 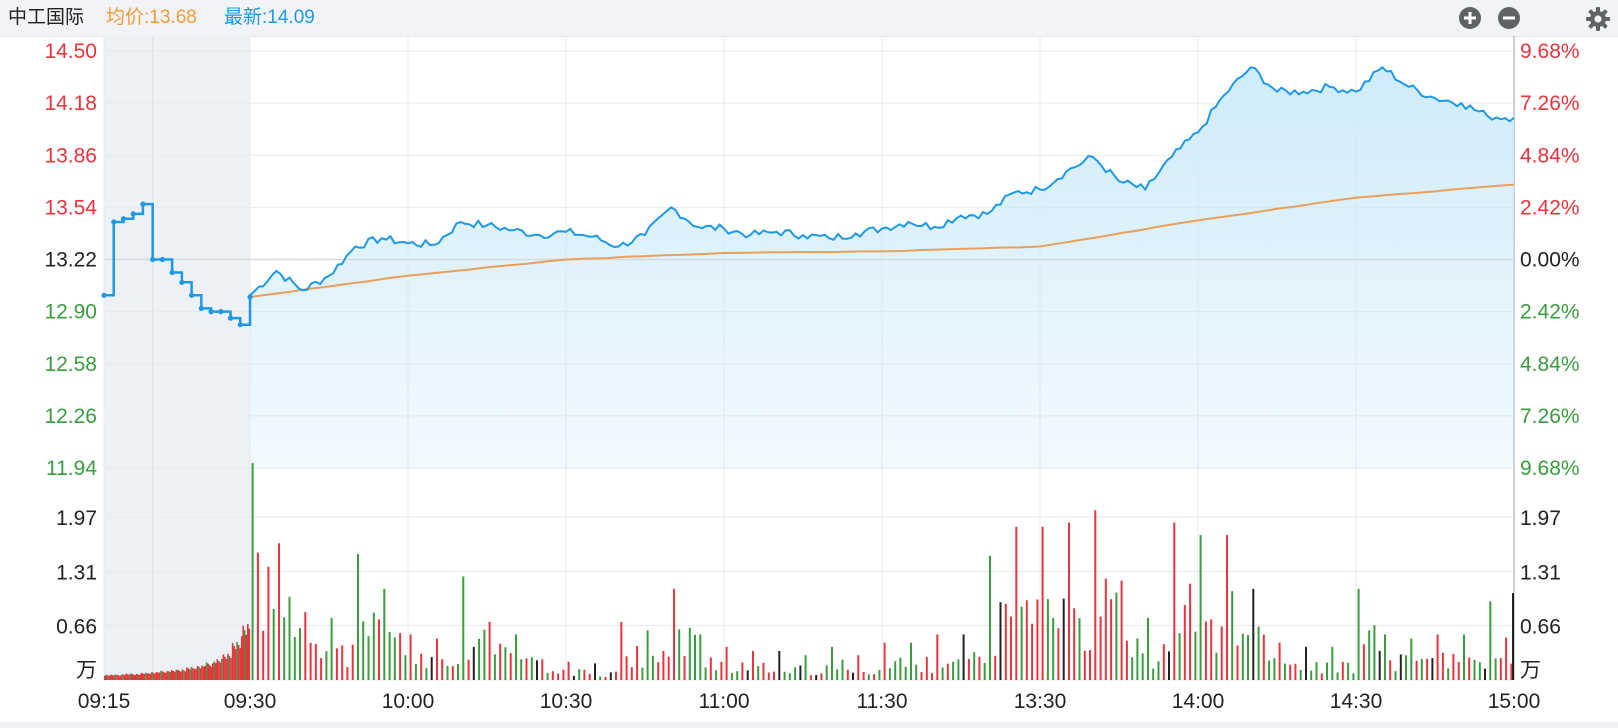 I want to click on chart-header: 中工国际 均价:13.68 最新:14.09, so click(x=809, y=18).